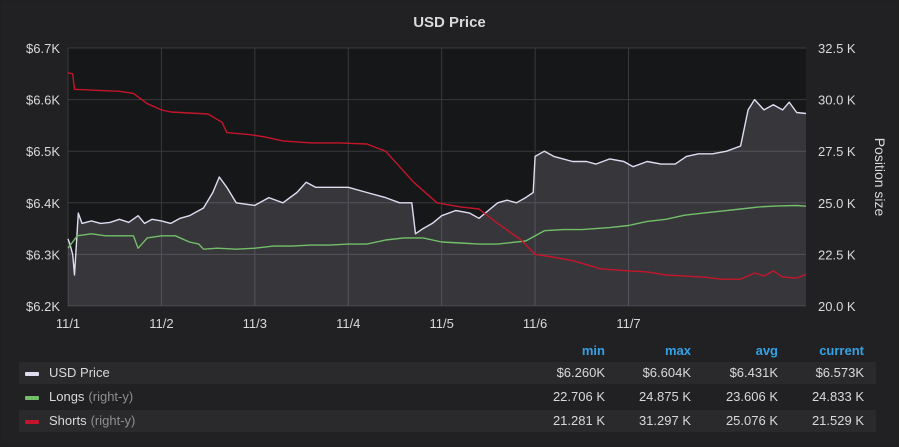 Image resolution: width=899 pixels, height=447 pixels. Describe the element at coordinates (43, 48) in the screenshot. I see `y-left-tick-label: $6.7K` at that location.